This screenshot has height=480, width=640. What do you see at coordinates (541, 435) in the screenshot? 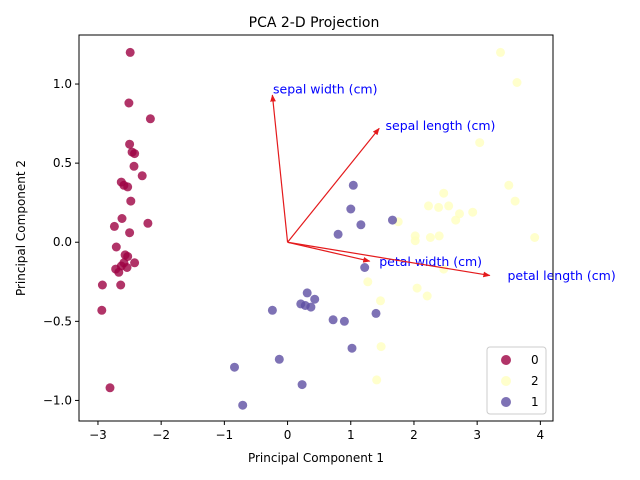
I see `x-tick-label-7: 4` at bounding box center [541, 435].